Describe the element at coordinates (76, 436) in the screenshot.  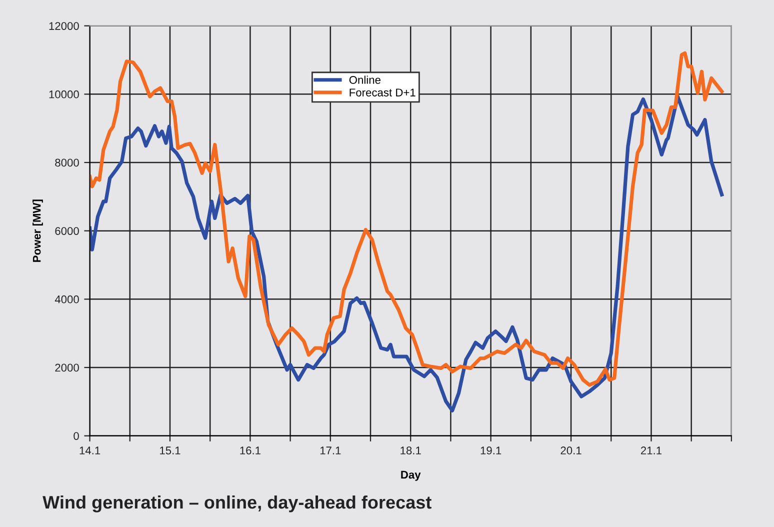
I see `y-tick-label: 0` at that location.